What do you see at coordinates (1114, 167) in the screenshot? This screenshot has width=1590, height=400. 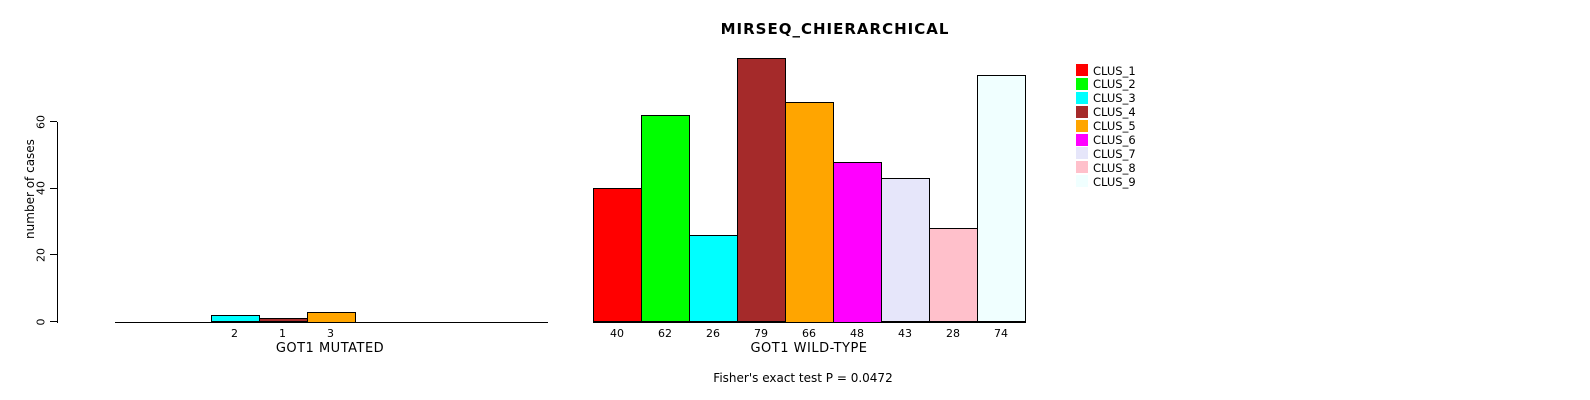 I see `legend-label-clus_8: CLUS_8` at bounding box center [1114, 167].